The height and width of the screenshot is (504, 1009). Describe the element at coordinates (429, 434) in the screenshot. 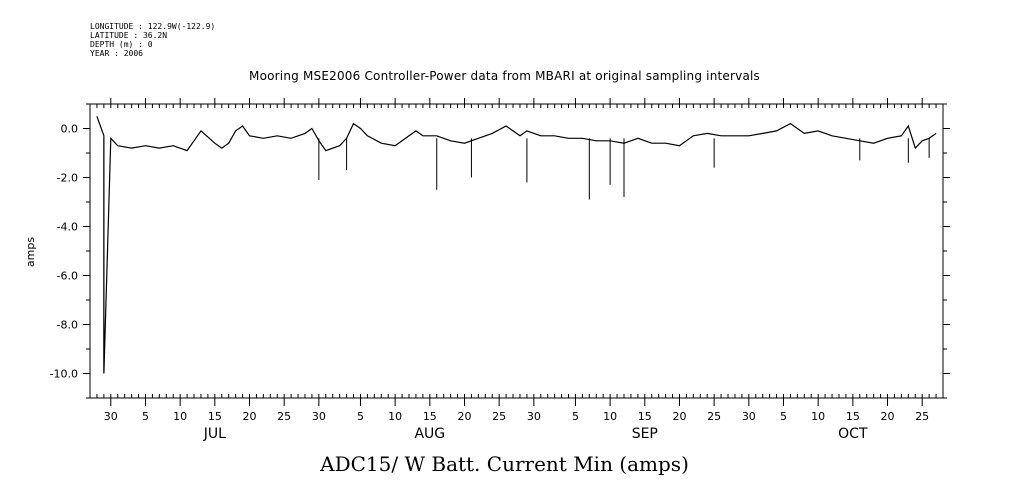

I see `month-label: AUG` at that location.